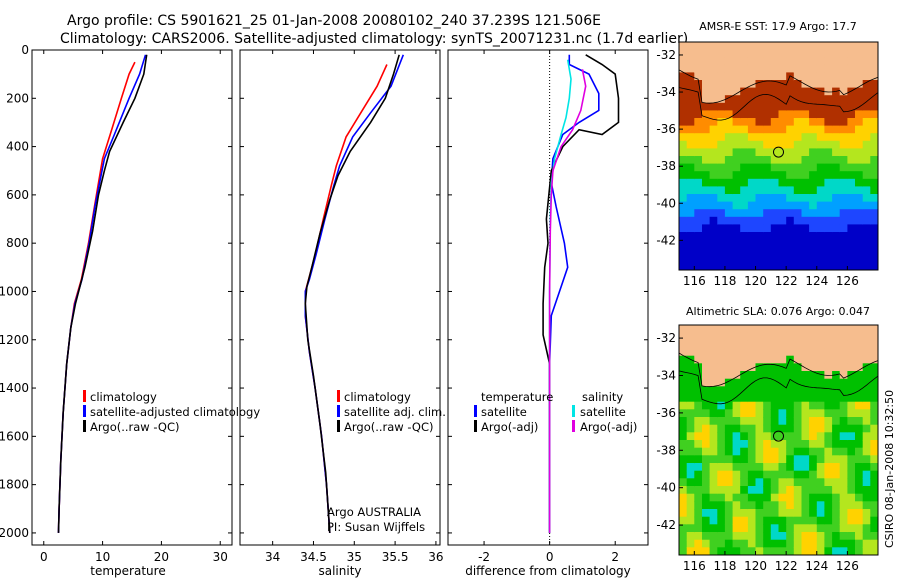 This screenshot has width=900, height=580. I want to click on y-tick-label: 1000, so click(14, 291).